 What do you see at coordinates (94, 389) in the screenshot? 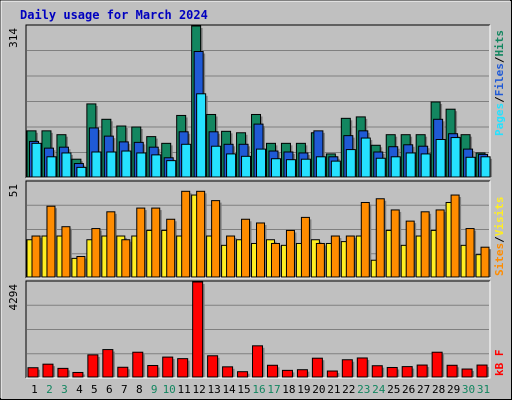
I see `x-tick-label: 5` at bounding box center [94, 389].